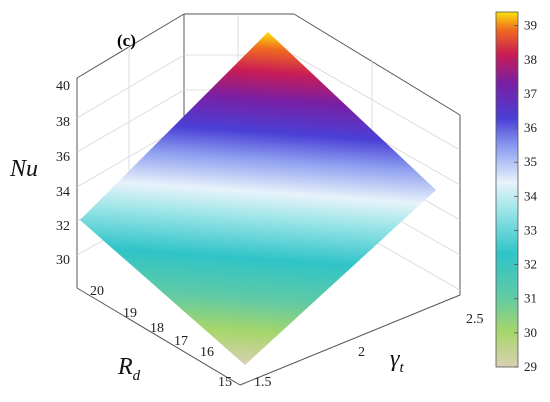 This screenshot has width=550, height=402. I want to click on z-tick-label: 34, so click(63, 192).